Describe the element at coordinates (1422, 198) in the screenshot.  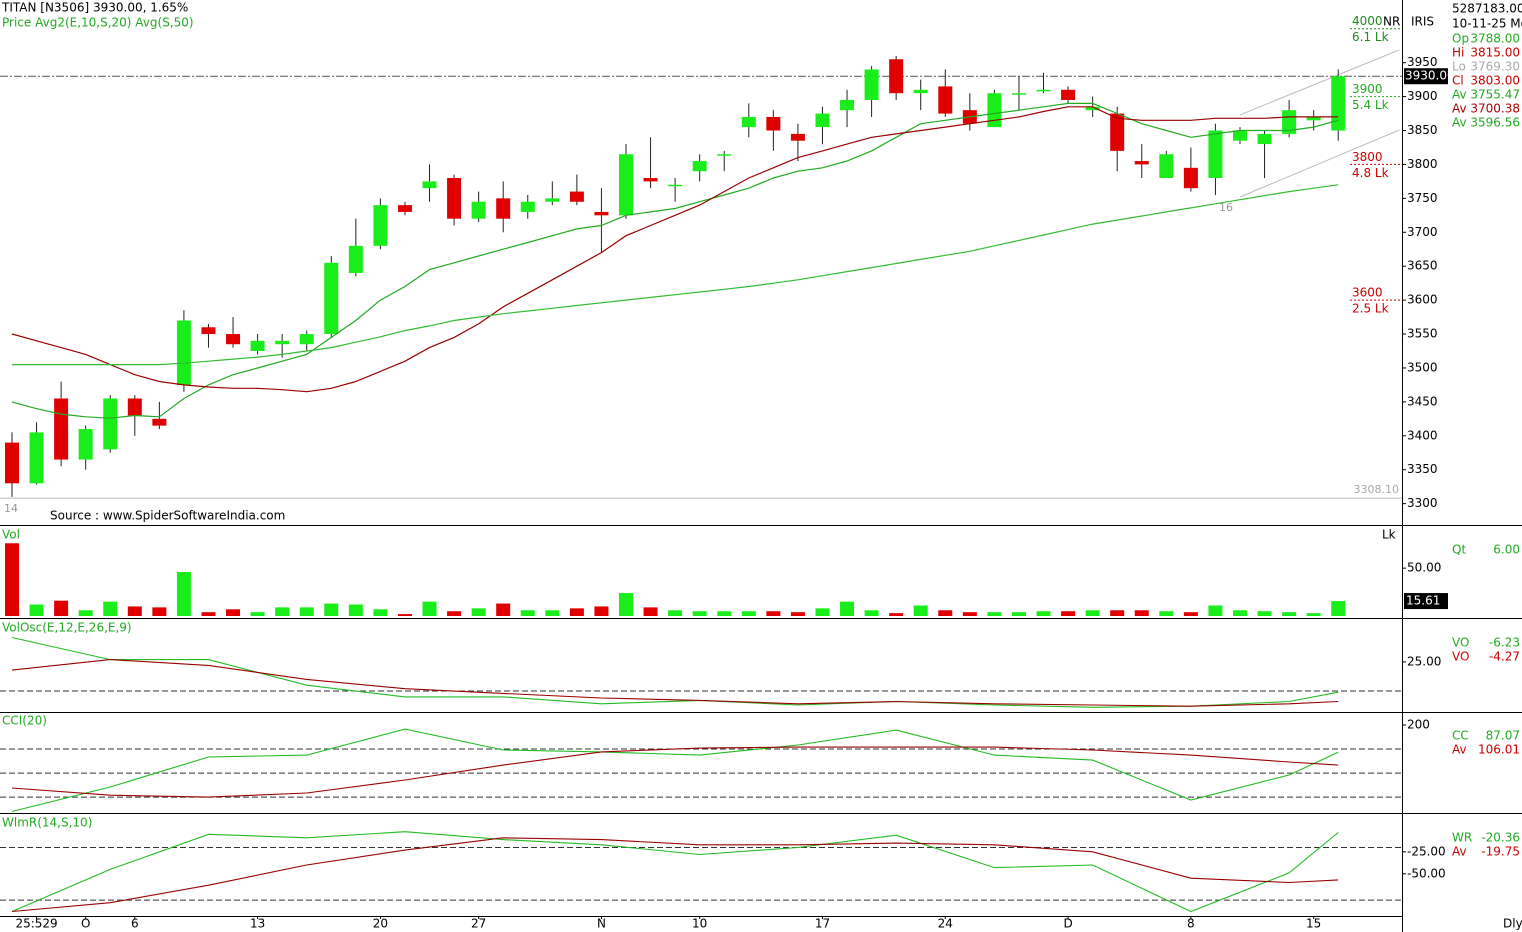
I see `y-tick-label: 3750` at that location.